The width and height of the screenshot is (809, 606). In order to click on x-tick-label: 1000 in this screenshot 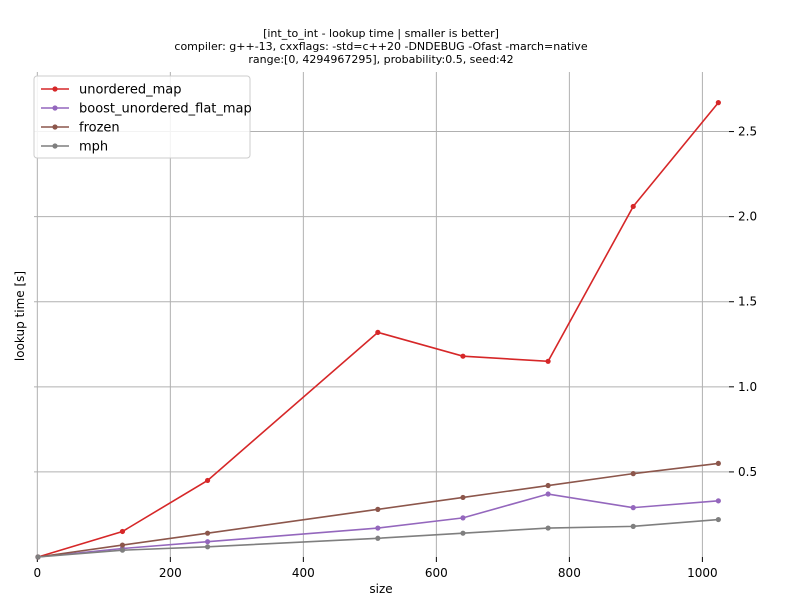, I will do `click(702, 573)`.